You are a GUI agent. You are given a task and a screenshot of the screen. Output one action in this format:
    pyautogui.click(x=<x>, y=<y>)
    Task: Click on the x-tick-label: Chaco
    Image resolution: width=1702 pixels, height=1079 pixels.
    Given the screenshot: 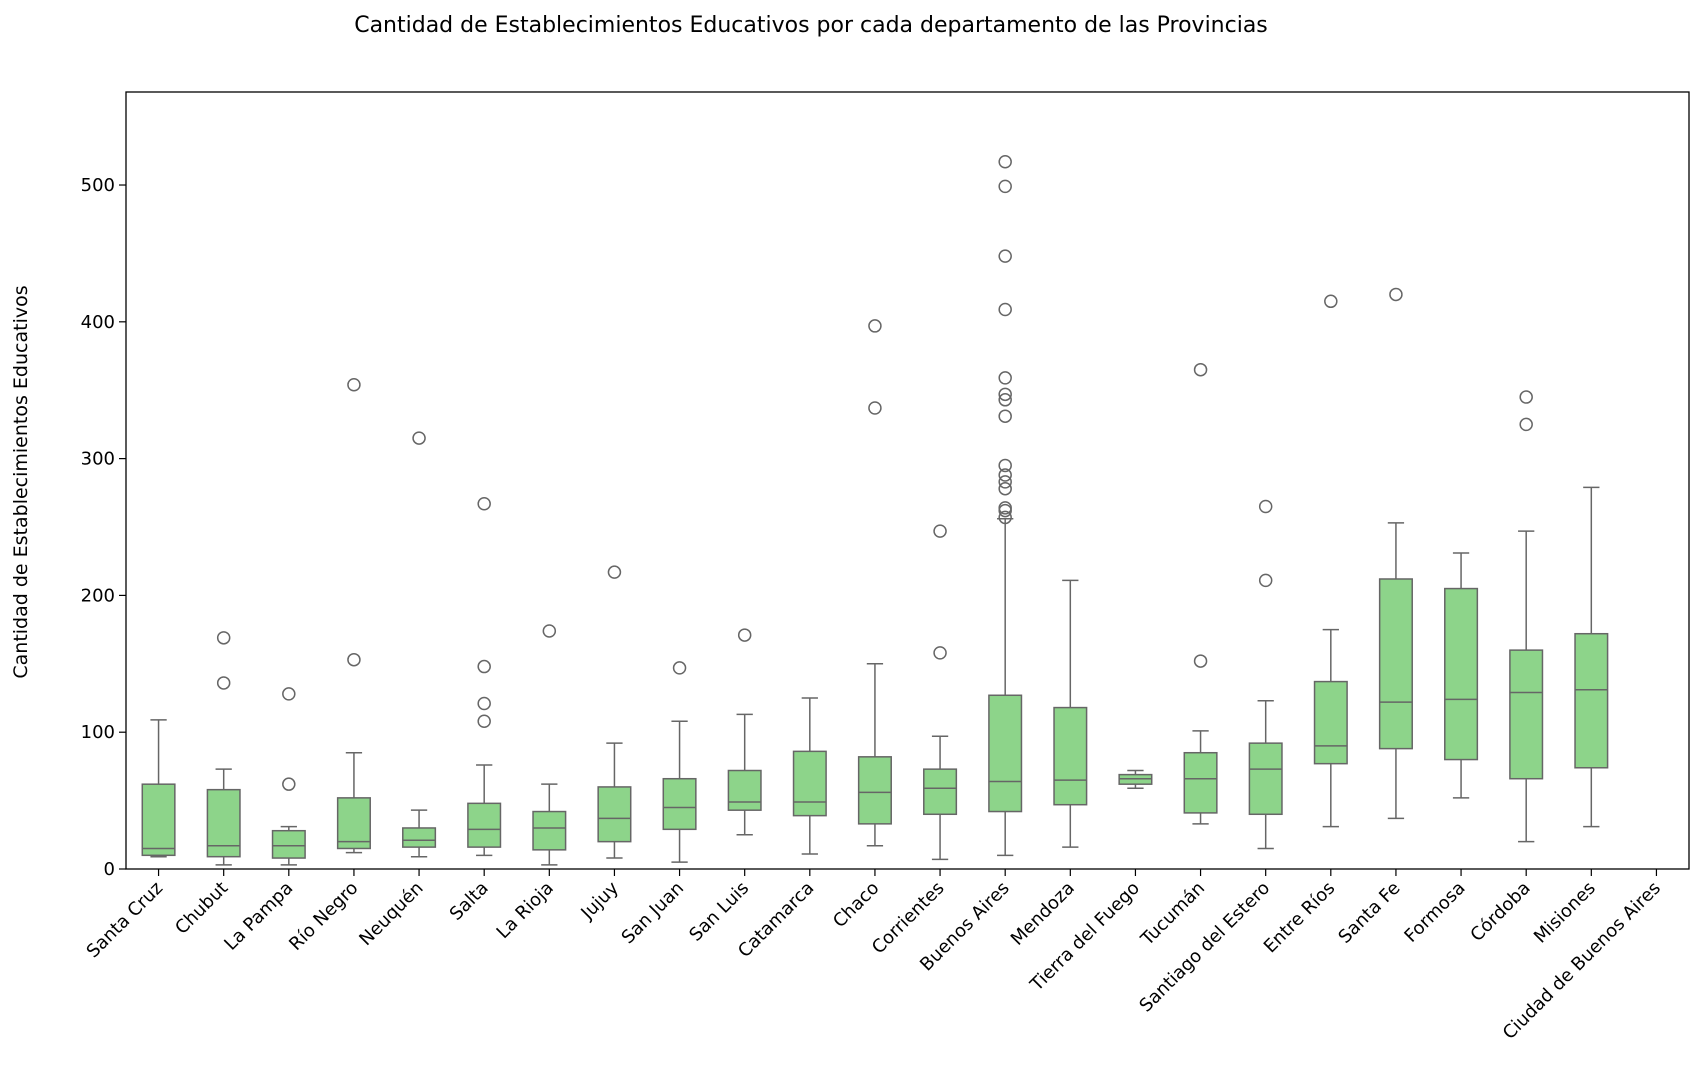 What is the action you would take?
    pyautogui.click(x=856, y=905)
    